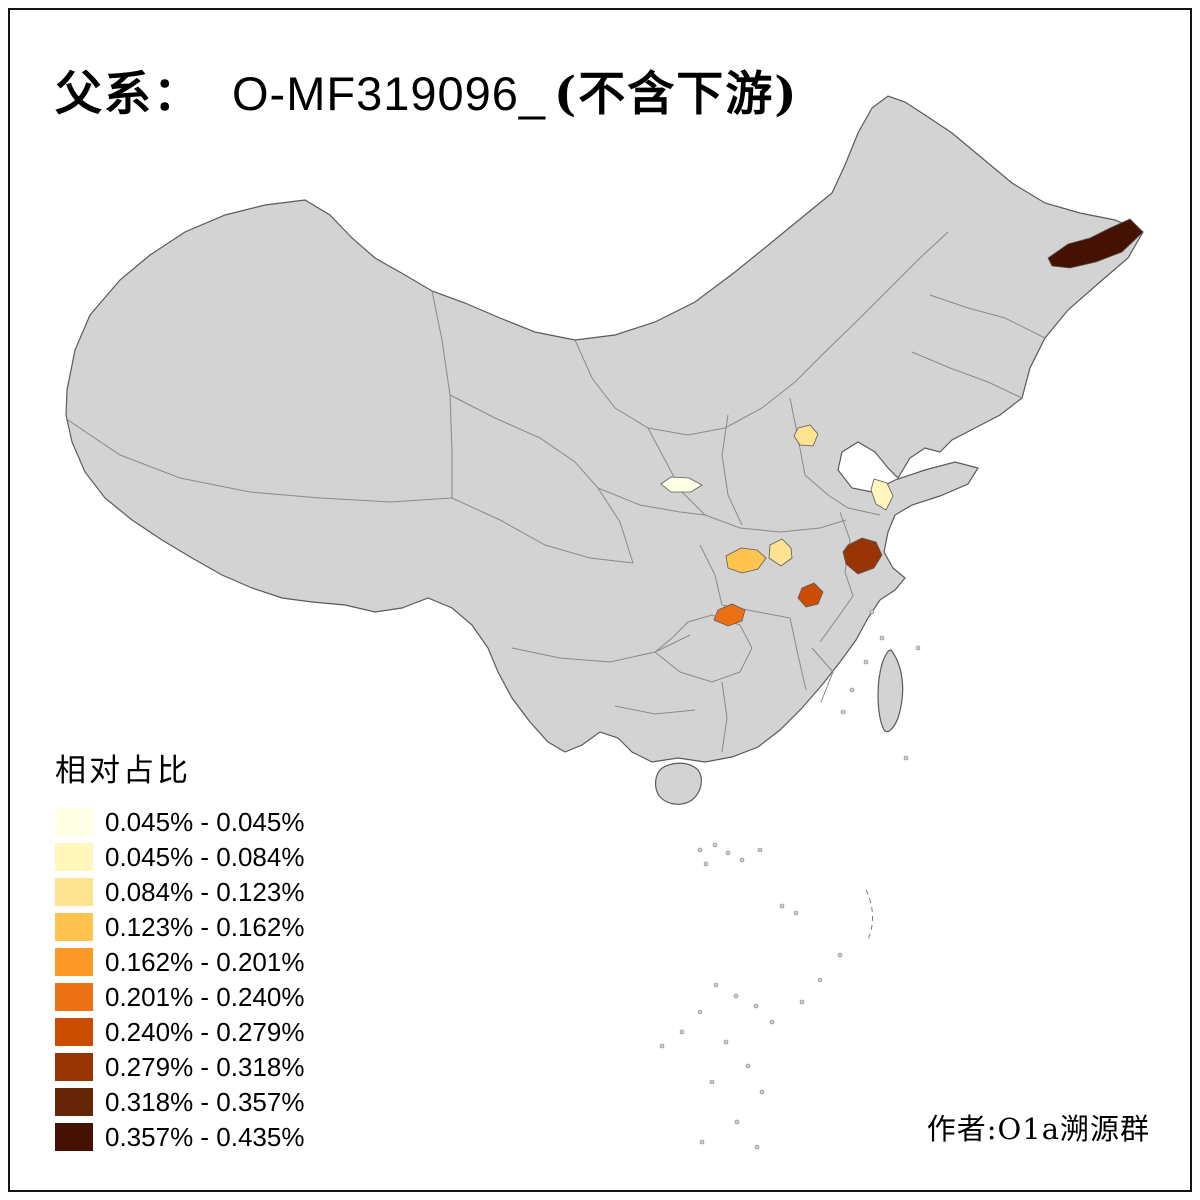 Image resolution: width=1200 pixels, height=1200 pixels. What do you see at coordinates (205, 821) in the screenshot?
I see `legend-label: 0.045% - 0.045%` at bounding box center [205, 821].